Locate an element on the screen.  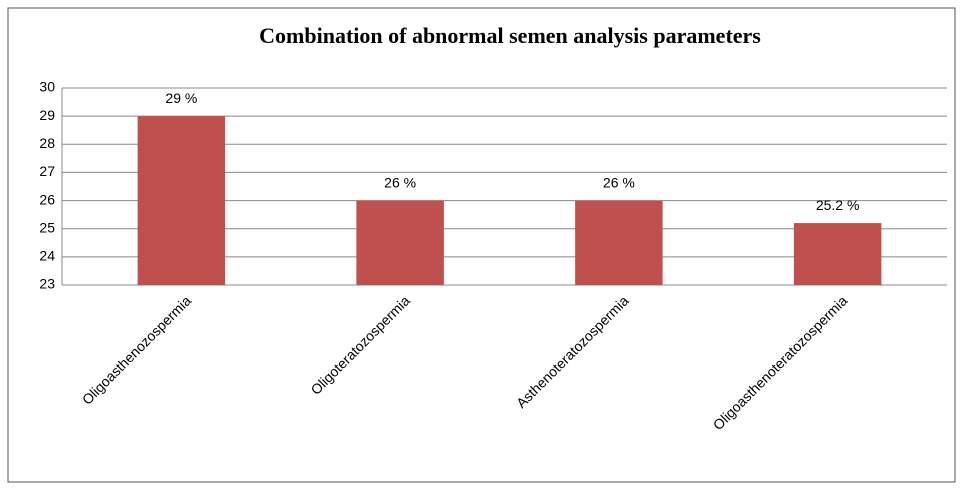
y-tick-label: 26 is located at coordinates (47, 199).